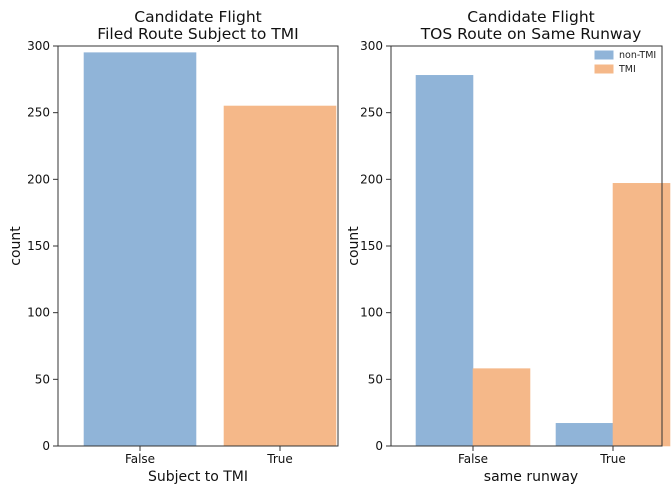 This screenshot has width=671, height=485. What do you see at coordinates (531, 477) in the screenshot?
I see `x-axis-label: same runway` at bounding box center [531, 477].